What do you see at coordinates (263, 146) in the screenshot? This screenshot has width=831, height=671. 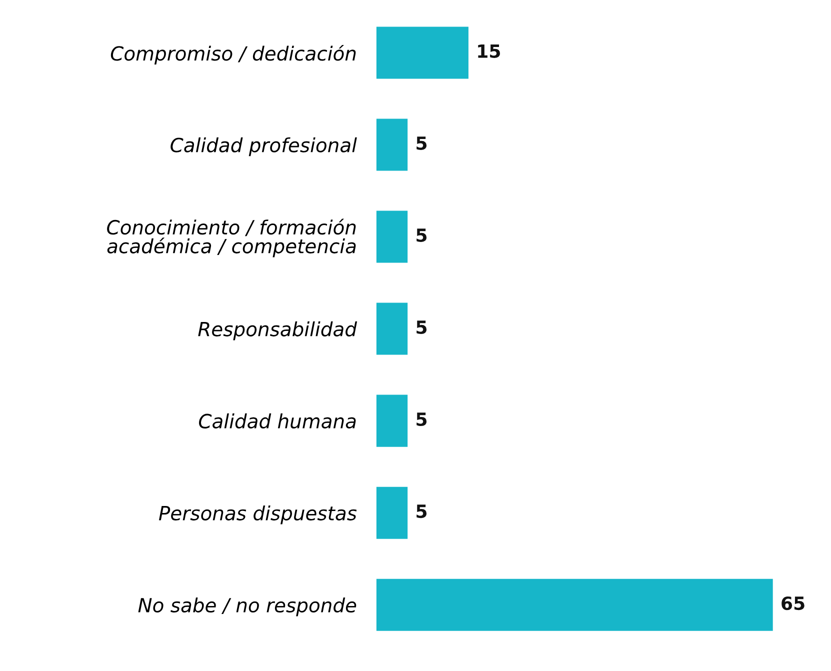 I see `y-tick-label: Calidad profesional` at bounding box center [263, 146].